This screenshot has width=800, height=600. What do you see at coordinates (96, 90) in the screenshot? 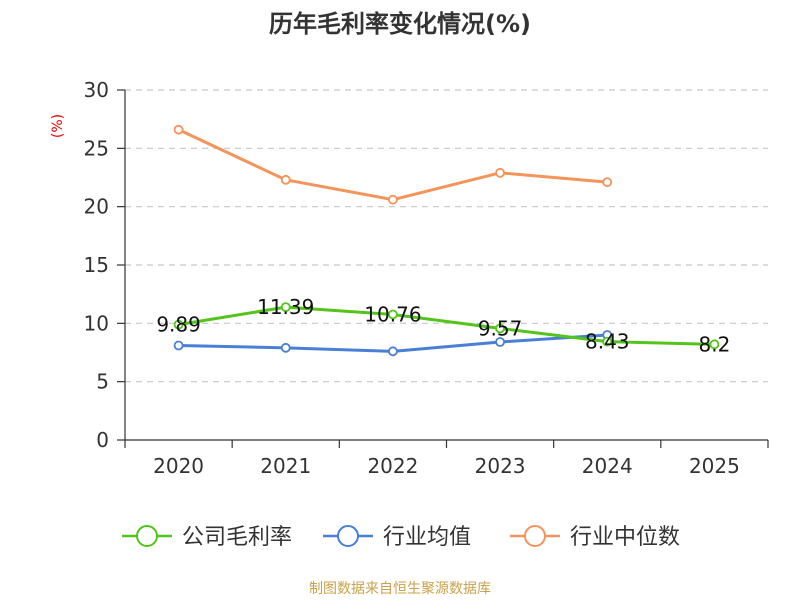
I see `y-tick-label-30: 30` at bounding box center [96, 90].